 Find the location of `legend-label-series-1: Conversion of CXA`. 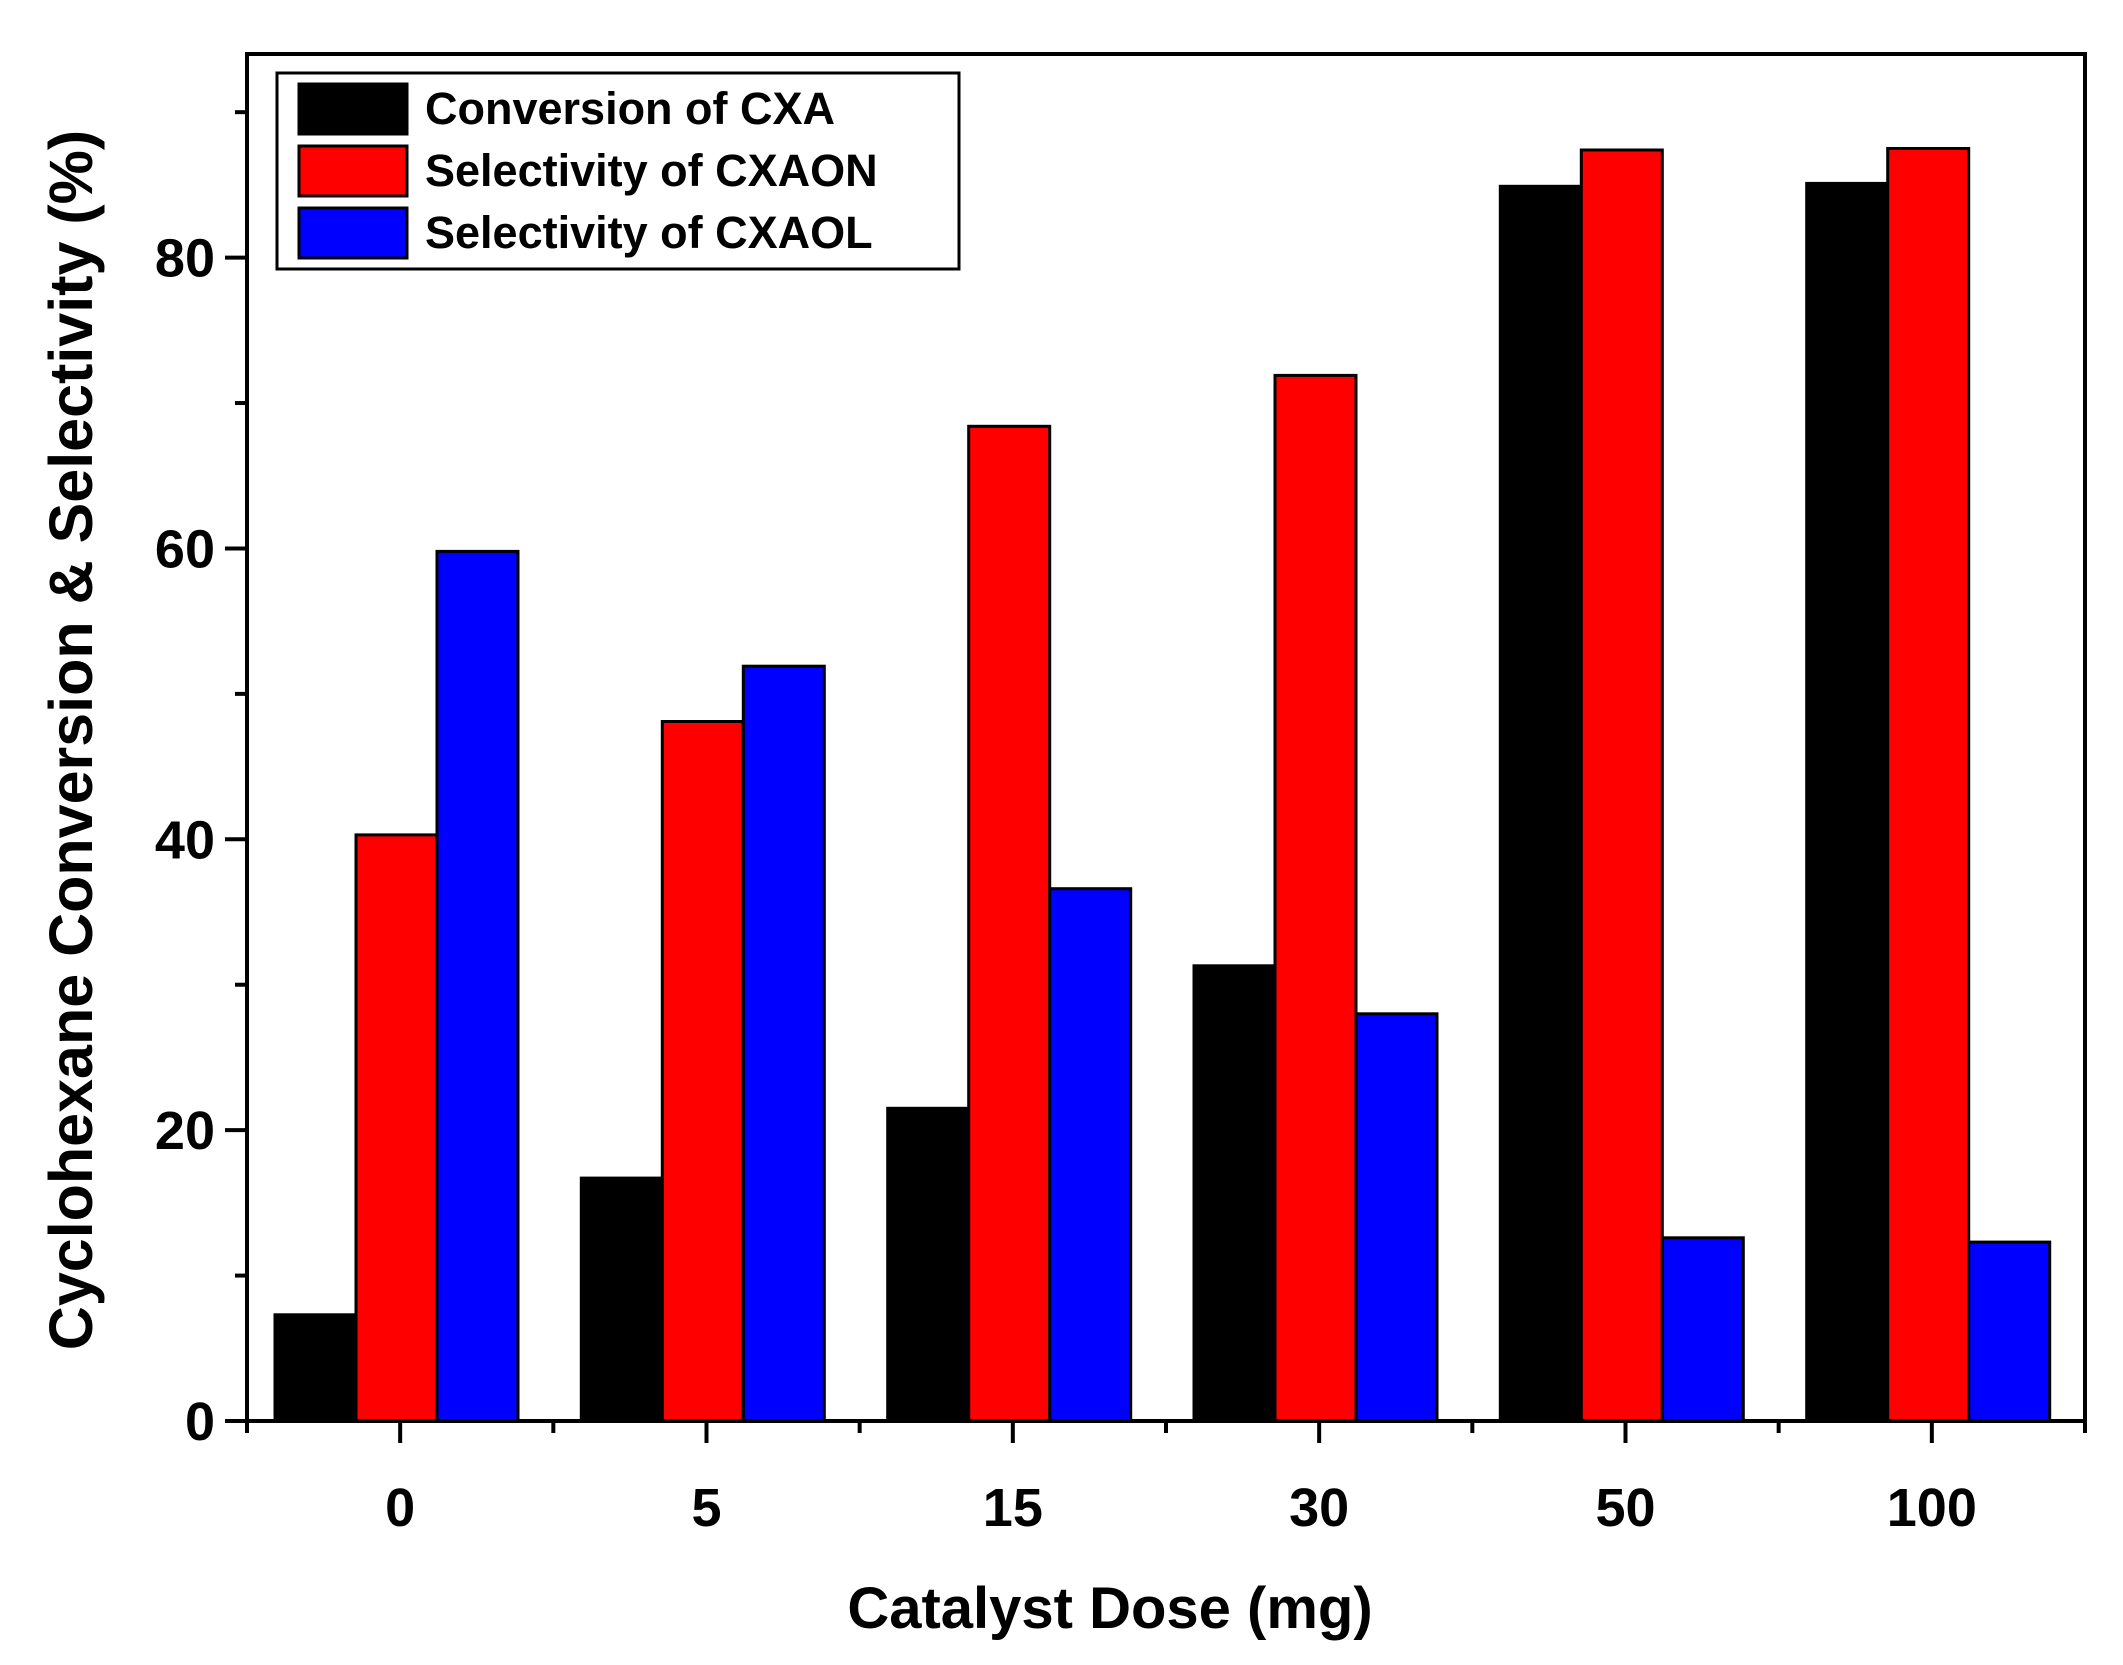

legend-label-series-1: Conversion of CXA is located at coordinates (630, 108).